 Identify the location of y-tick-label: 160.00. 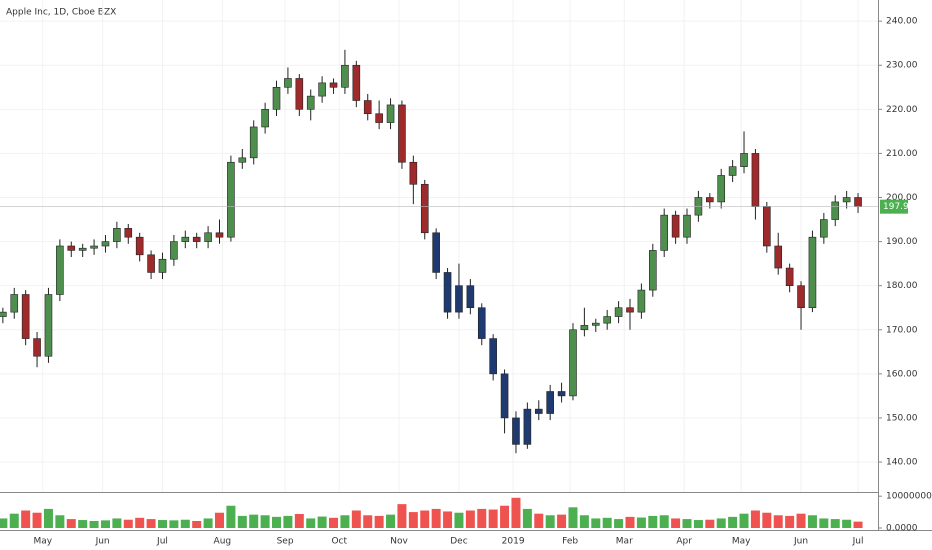
(902, 374).